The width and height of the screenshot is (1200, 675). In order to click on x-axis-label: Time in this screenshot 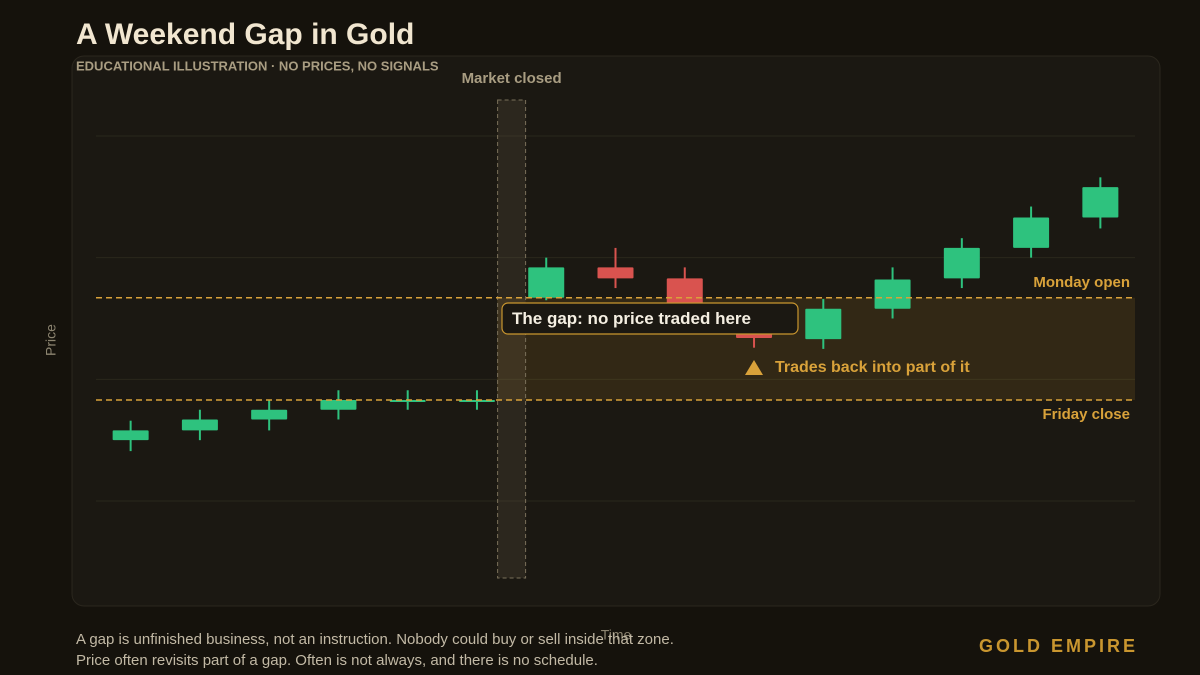, I will do `click(616, 635)`.